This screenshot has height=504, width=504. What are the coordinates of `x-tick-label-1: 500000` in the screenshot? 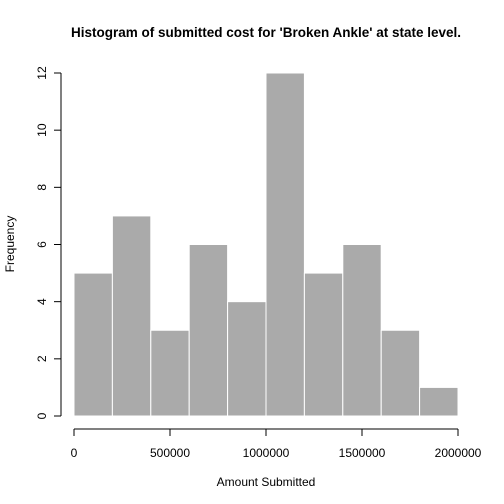 It's located at (170, 453).